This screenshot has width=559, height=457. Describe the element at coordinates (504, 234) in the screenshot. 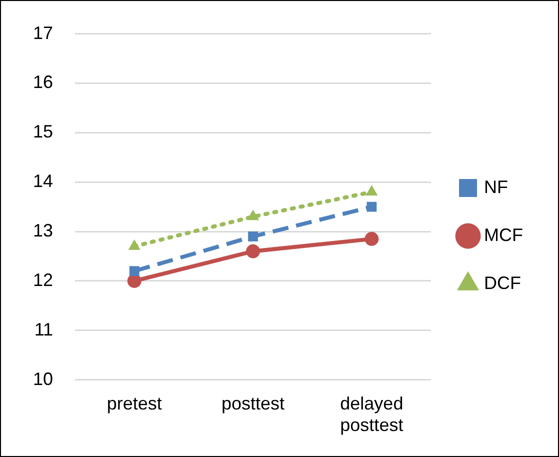

I see `legend-label: MCF` at that location.